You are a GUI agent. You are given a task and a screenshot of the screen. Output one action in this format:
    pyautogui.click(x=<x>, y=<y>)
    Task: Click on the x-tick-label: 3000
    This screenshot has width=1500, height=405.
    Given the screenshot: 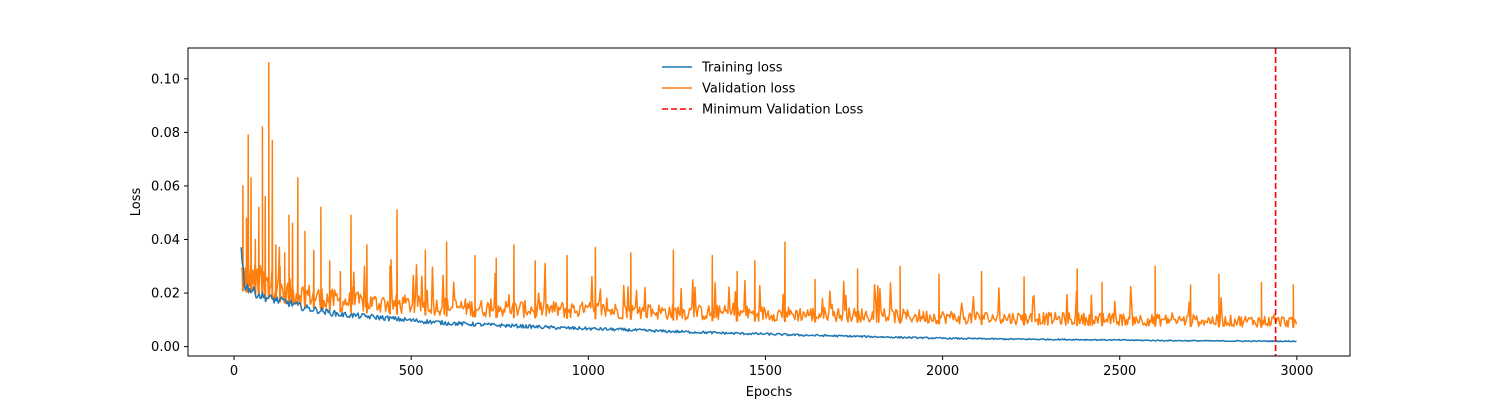 What is the action you would take?
    pyautogui.click(x=1296, y=371)
    